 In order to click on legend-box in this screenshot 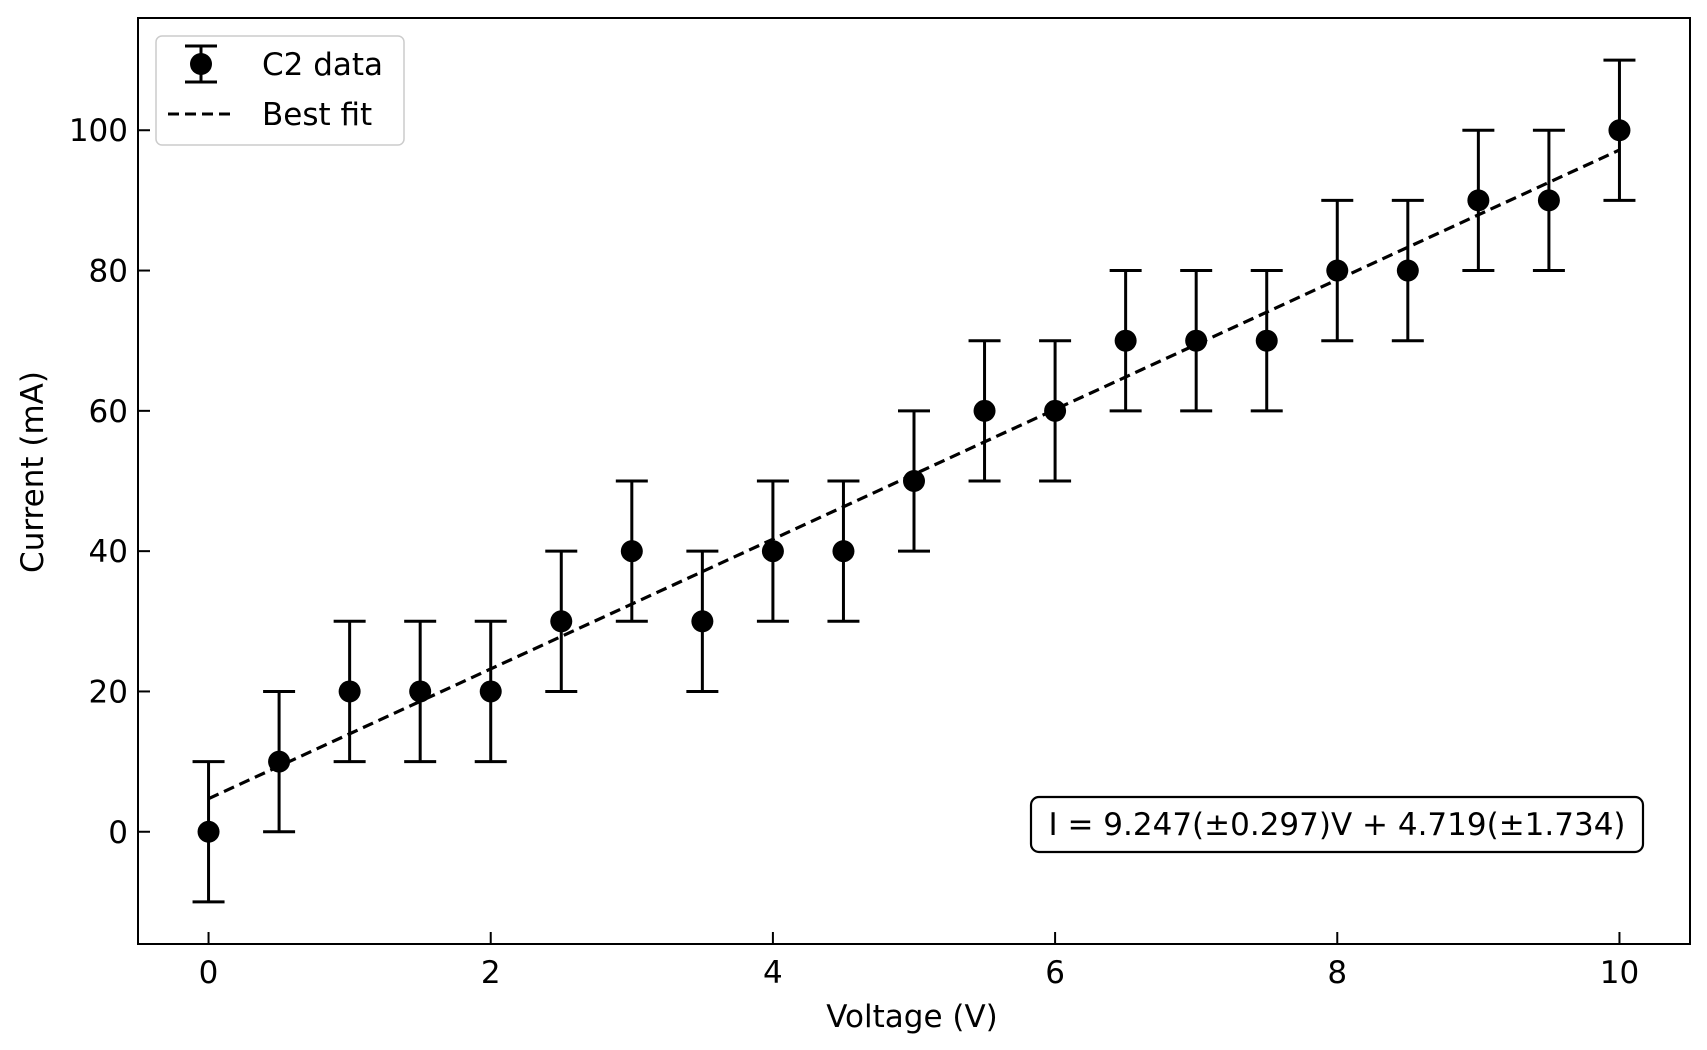, I will do `click(280, 90)`.